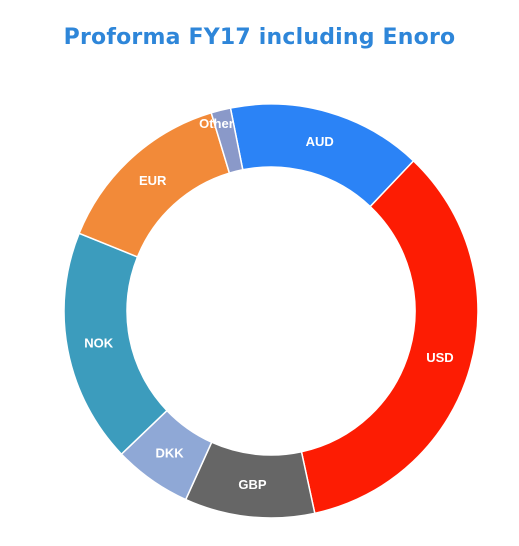 The height and width of the screenshot is (546, 519). Describe the element at coordinates (259, 37) in the screenshot. I see `chart-title: Proforma FY17 including Enoro` at that location.